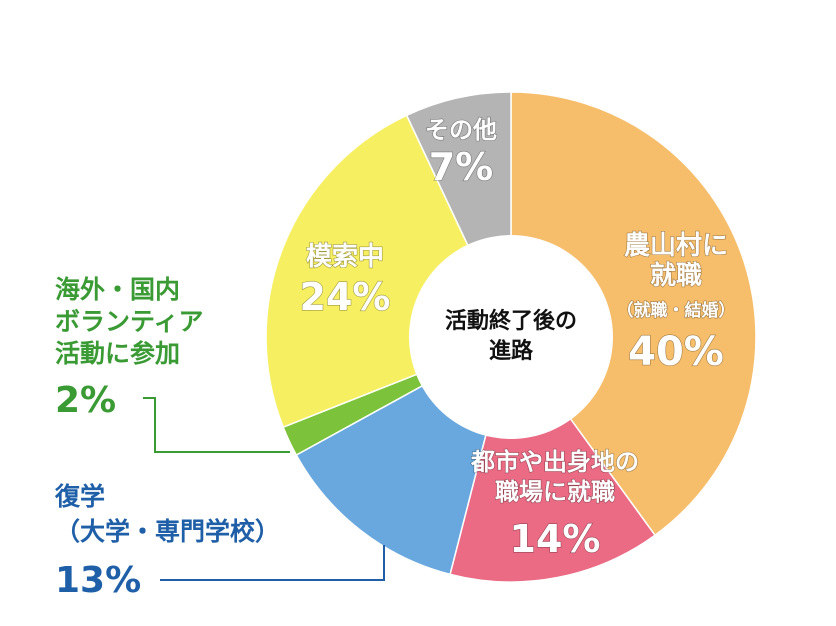 The height and width of the screenshot is (626, 836). Describe the element at coordinates (555, 492) in the screenshot. I see `label-urban-employment-2: 職場に就職` at that location.